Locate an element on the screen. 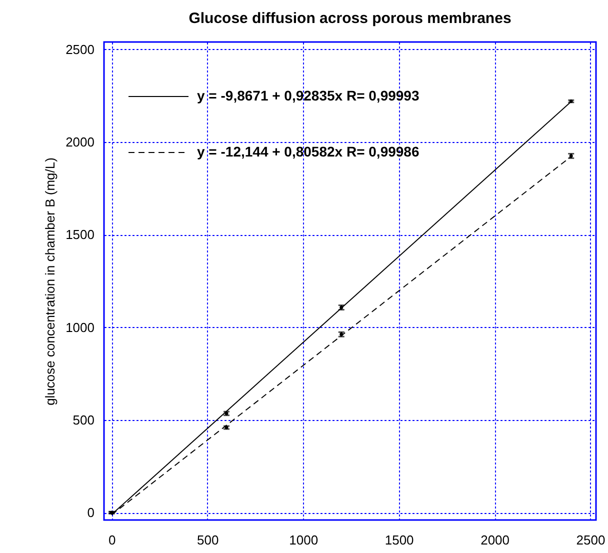 This screenshot has width=608, height=553. y-tick-label: 500 is located at coordinates (83, 420).